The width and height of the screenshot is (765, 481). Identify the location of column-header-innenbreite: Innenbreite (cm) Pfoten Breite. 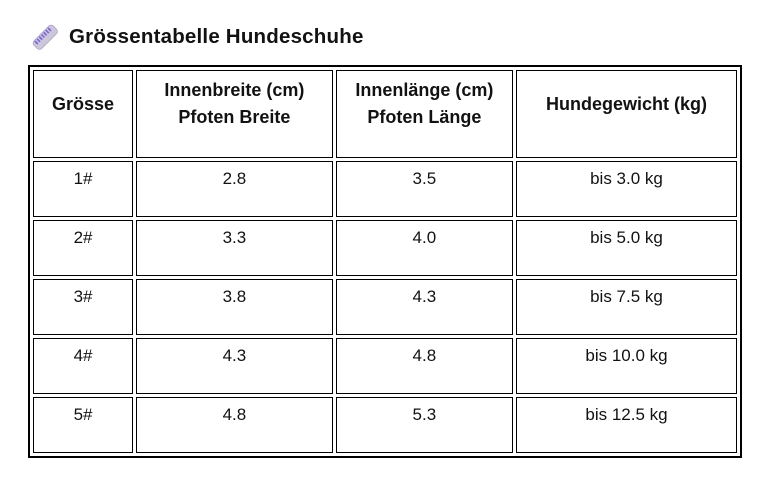
(234, 114).